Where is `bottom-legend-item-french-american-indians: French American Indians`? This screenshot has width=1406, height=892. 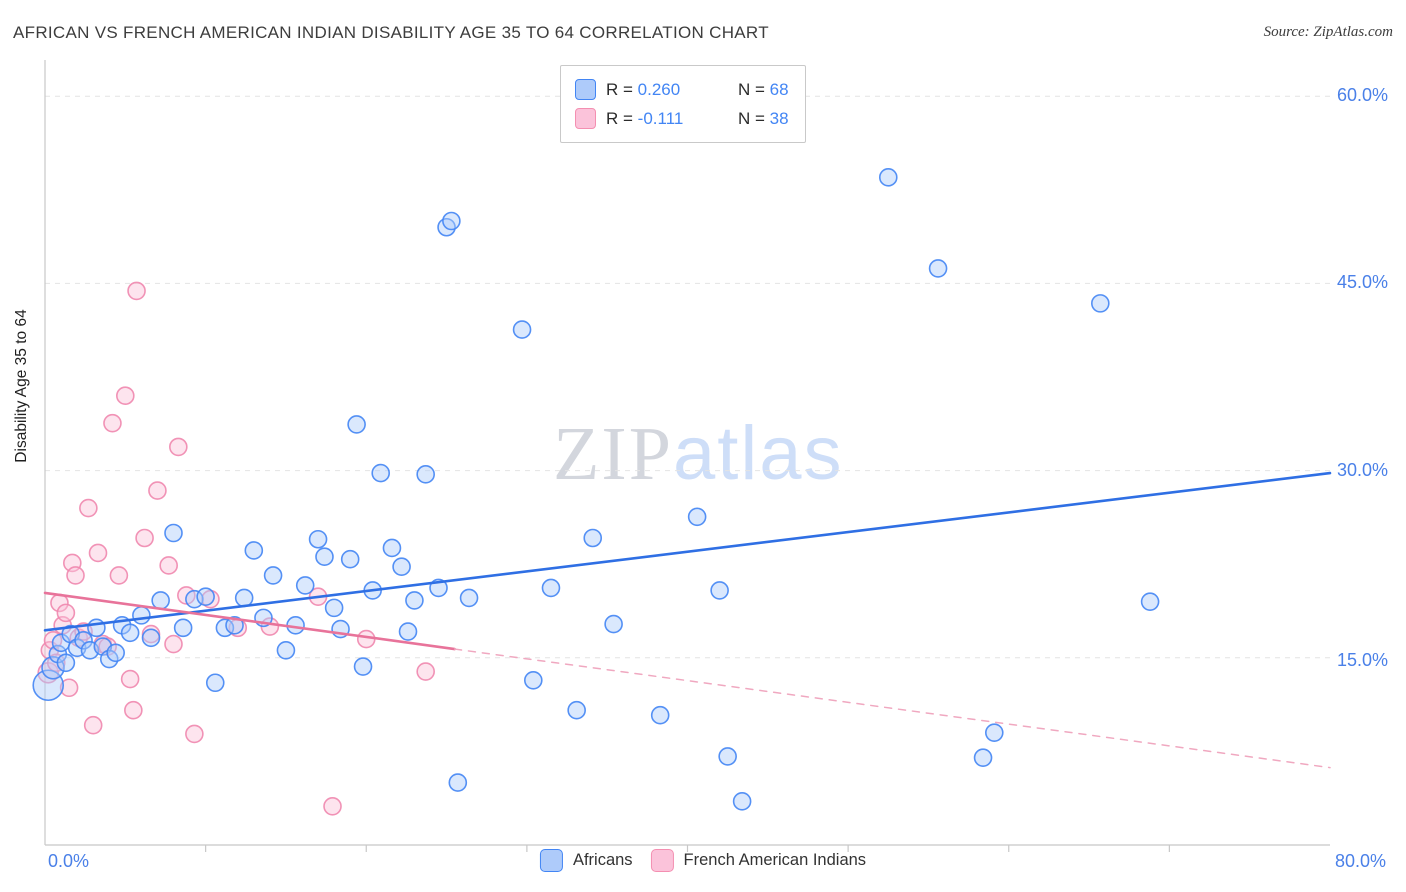 bottom-legend-item-french-american-indians: French American Indians is located at coordinates (758, 860).